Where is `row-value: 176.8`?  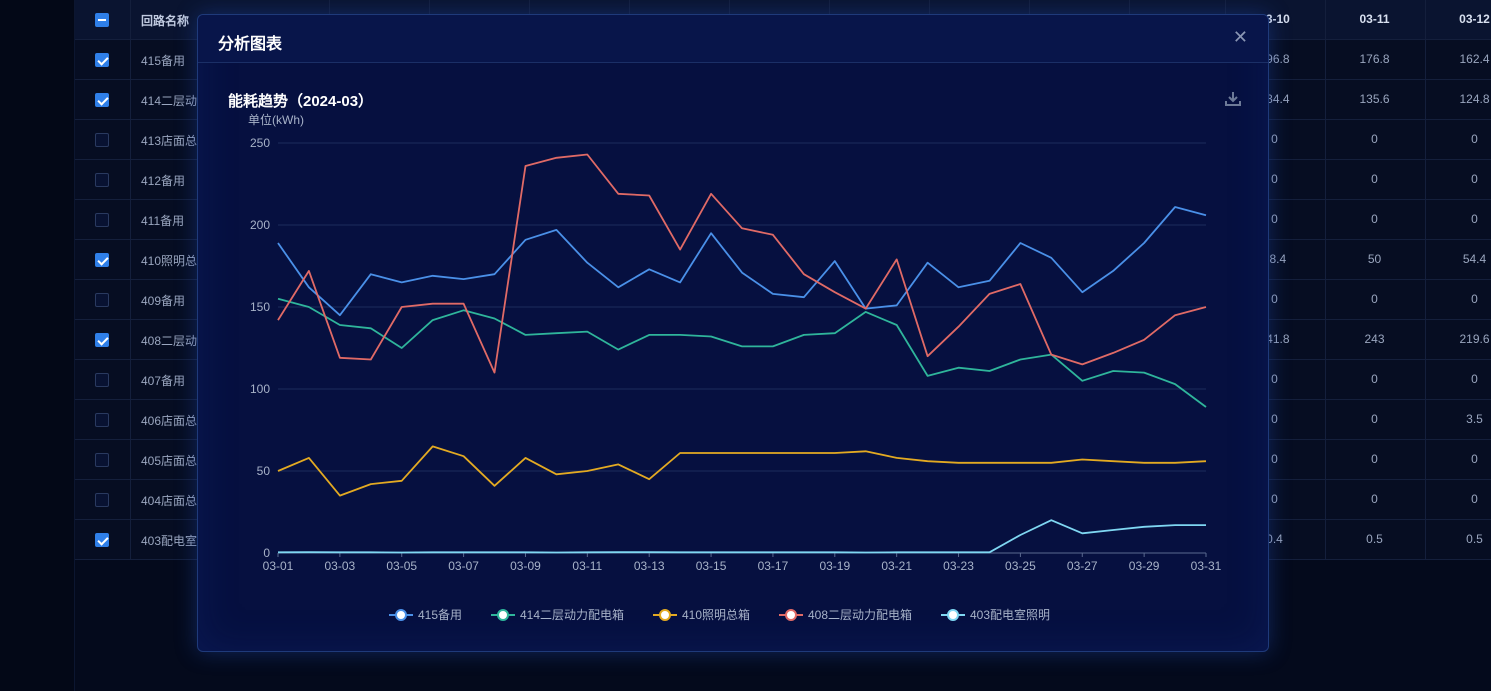
row-value: 176.8 is located at coordinates (1374, 59).